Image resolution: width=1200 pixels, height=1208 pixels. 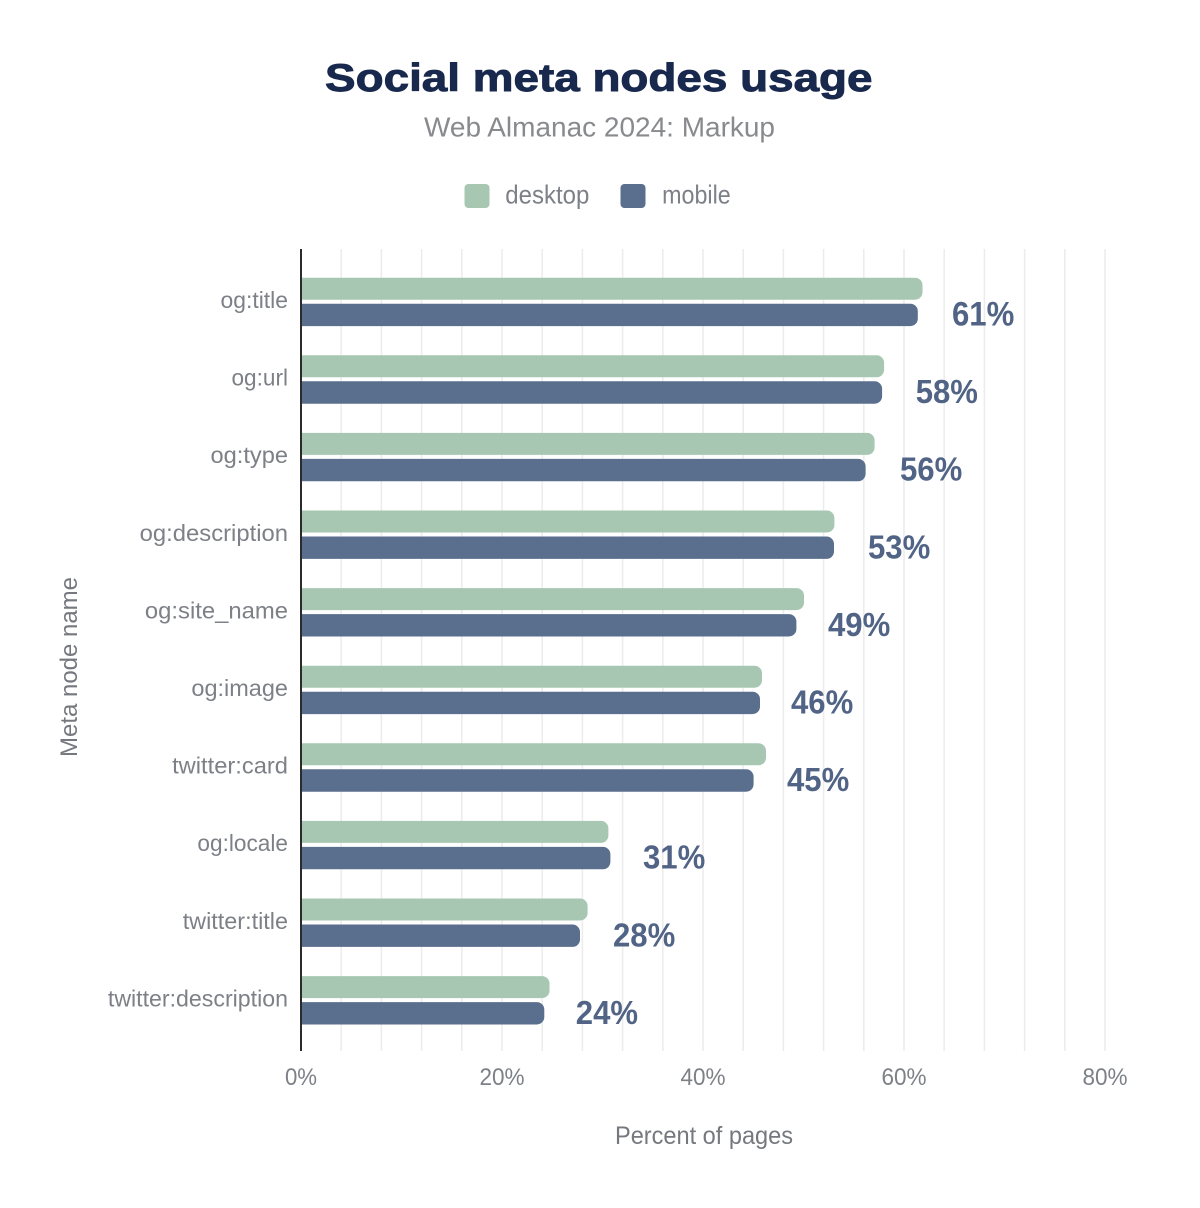 What do you see at coordinates (644, 934) in the screenshot?
I see `svg-text: 28%` at bounding box center [644, 934].